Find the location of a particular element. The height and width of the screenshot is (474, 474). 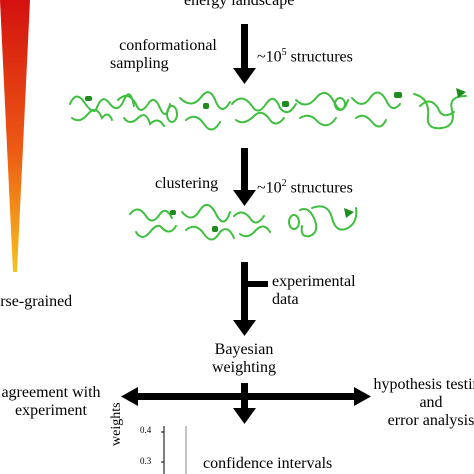

clustering-count-base: ~10 is located at coordinates (269, 188).